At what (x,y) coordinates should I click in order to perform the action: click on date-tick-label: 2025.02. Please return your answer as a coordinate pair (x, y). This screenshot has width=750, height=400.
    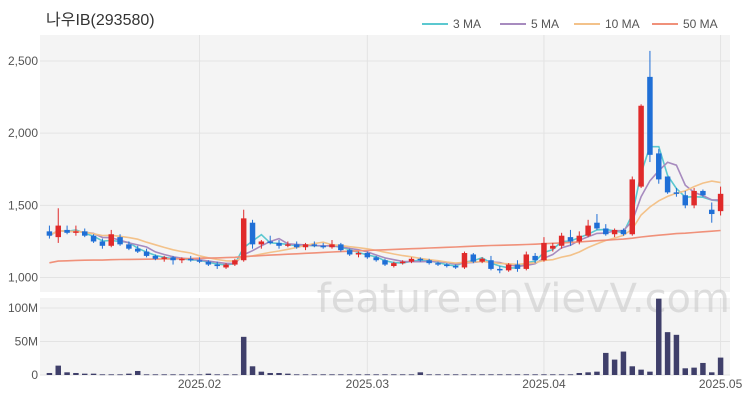
    Looking at the image, I should click on (200, 384).